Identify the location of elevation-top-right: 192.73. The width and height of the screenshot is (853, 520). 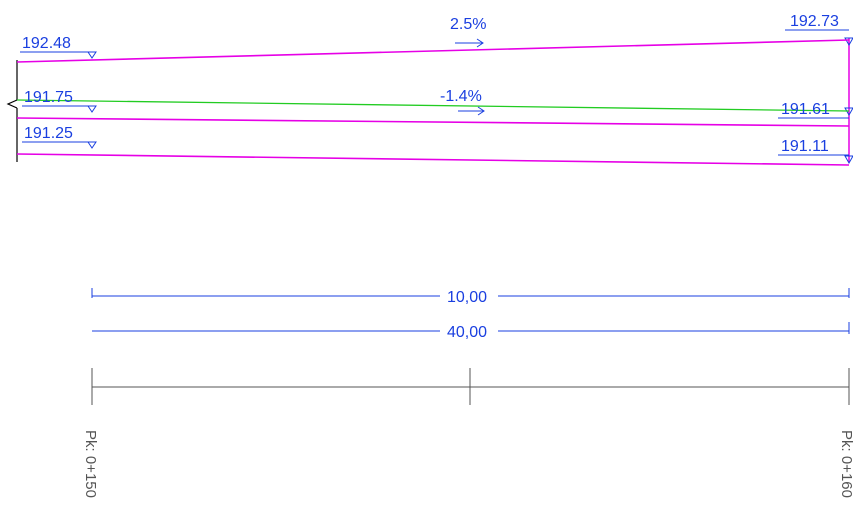
(817, 22).